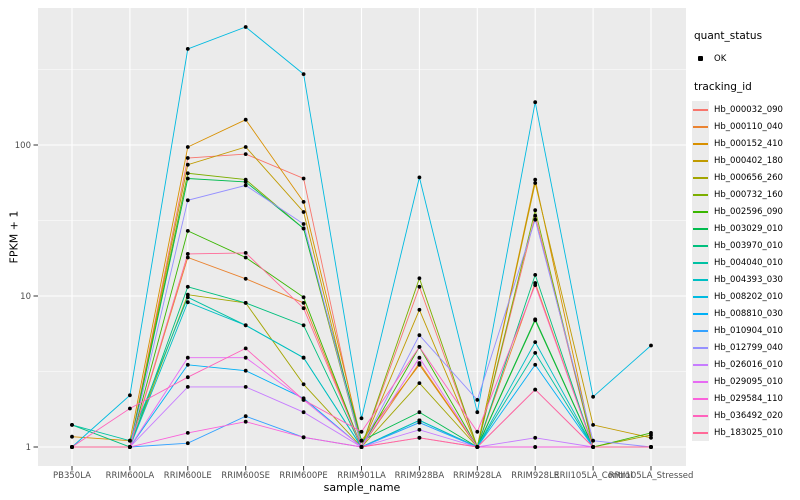  I want to click on legend-entry-label: Hb_029584_110, so click(748, 398).